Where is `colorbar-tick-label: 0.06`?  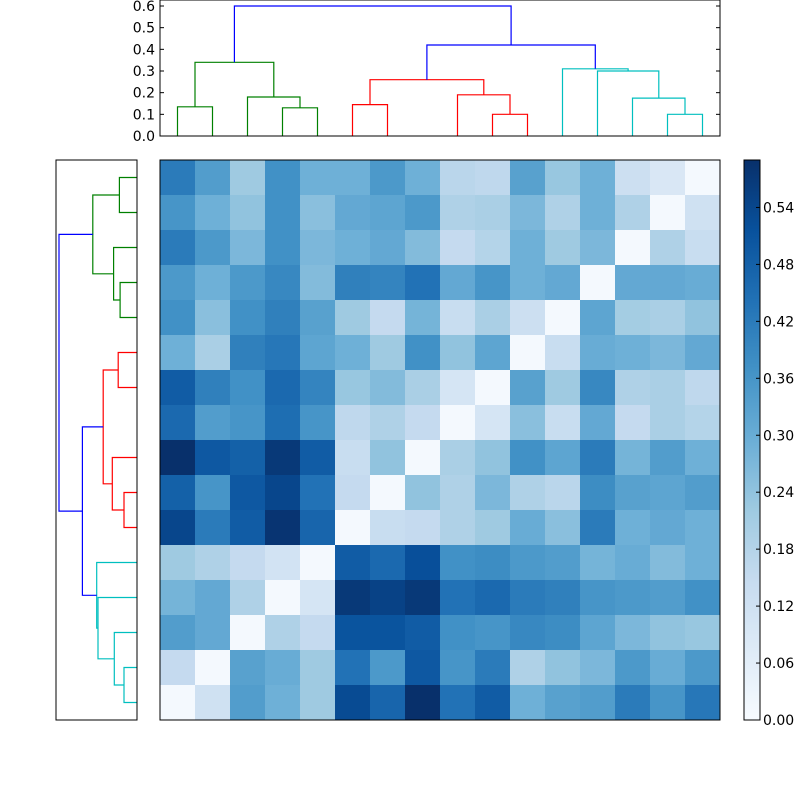 colorbar-tick-label: 0.06 is located at coordinates (778, 664).